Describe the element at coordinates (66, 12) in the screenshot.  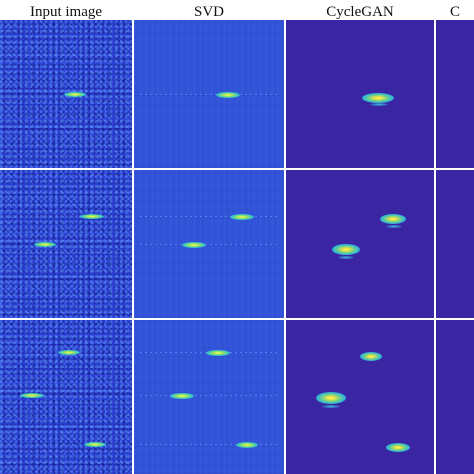
I see `column-title-input-image: Input image` at that location.